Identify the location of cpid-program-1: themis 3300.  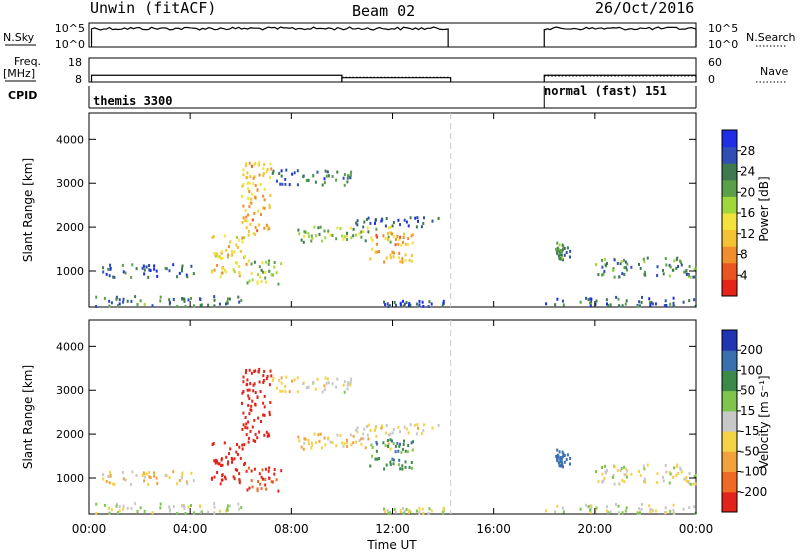
(132, 101).